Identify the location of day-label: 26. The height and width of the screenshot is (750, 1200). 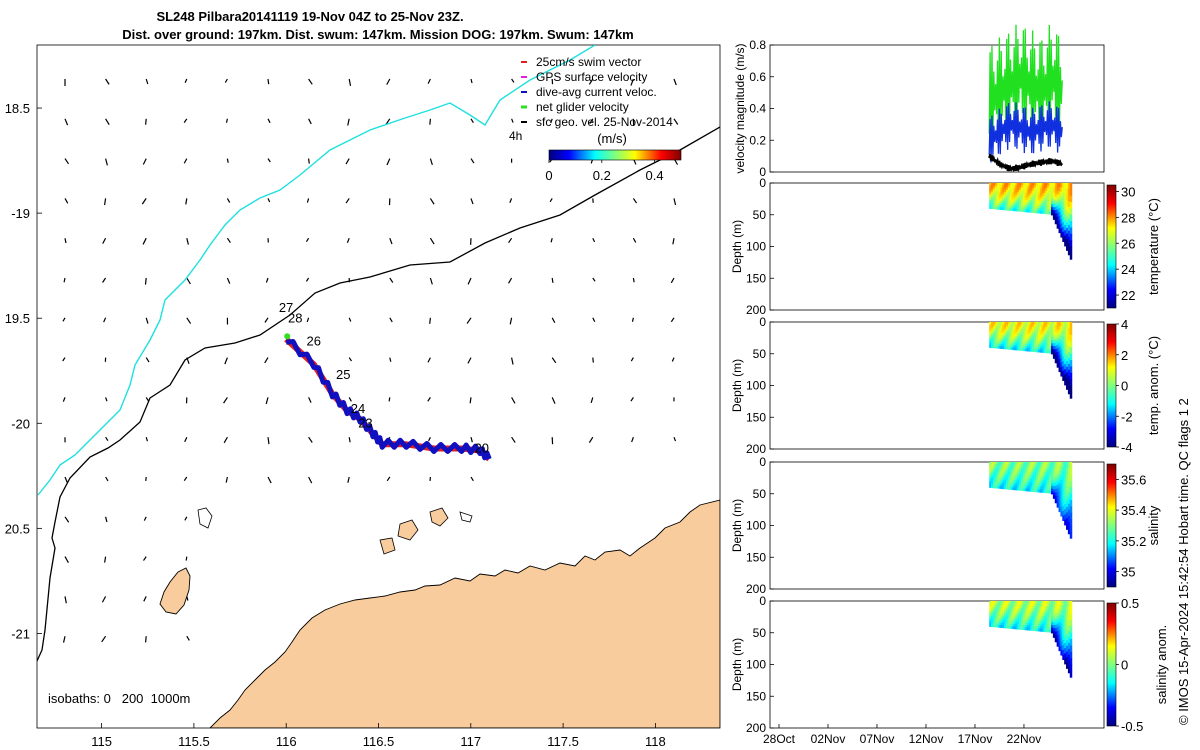
(314, 341).